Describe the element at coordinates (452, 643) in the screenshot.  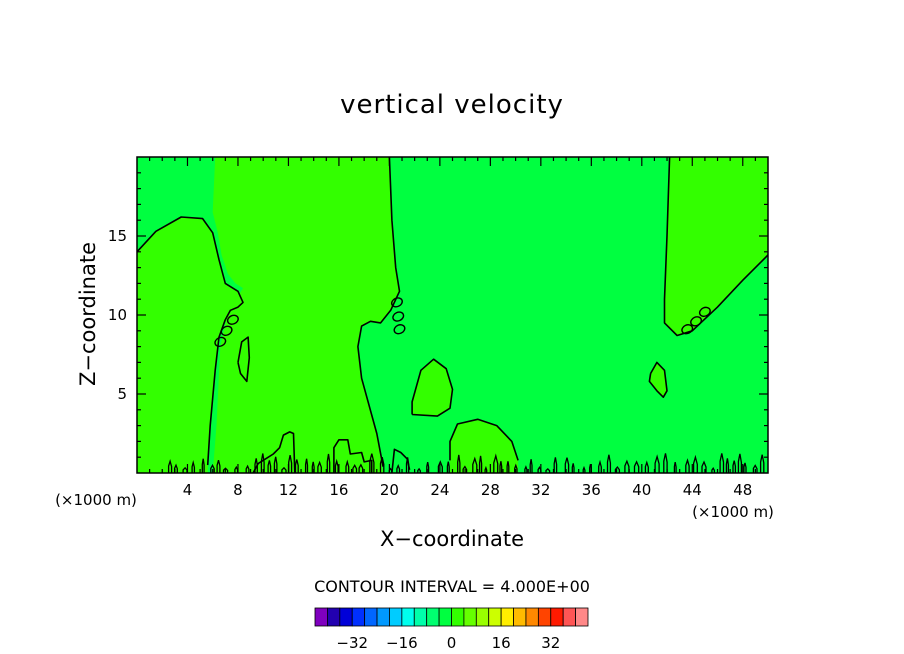
I see `colorbar-tick-label: 0` at that location.